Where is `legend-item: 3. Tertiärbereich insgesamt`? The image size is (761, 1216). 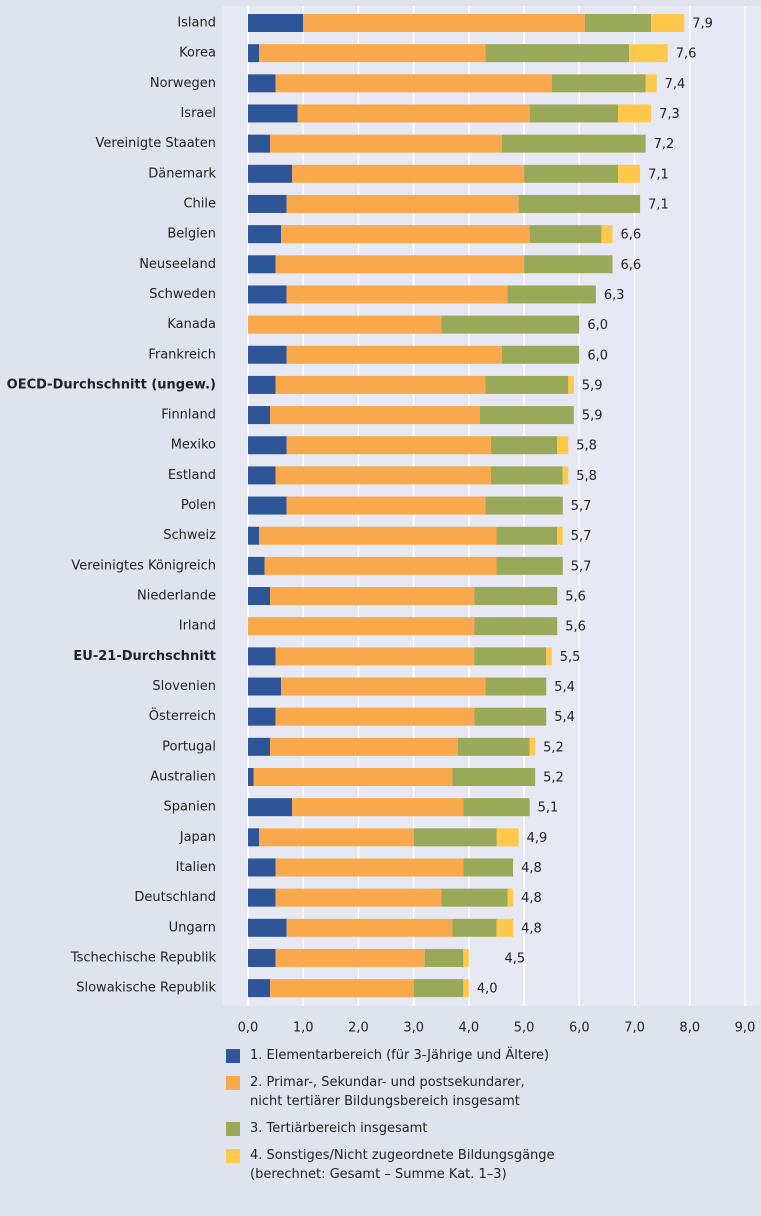
legend-item: 3. Tertiärbereich insgesamt is located at coordinates (486, 1128).